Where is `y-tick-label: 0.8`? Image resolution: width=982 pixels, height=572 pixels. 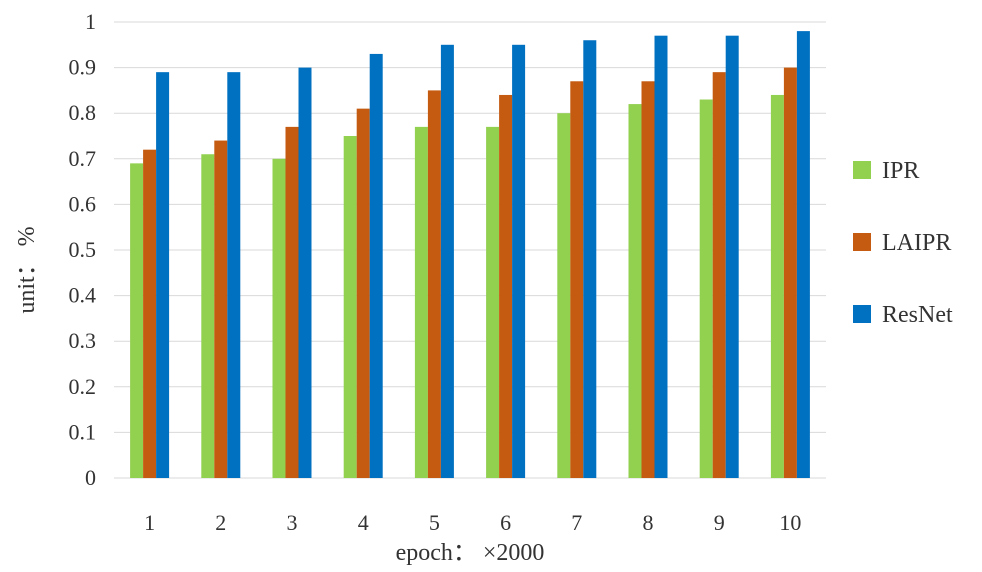 y-tick-label: 0.8 is located at coordinates (83, 112).